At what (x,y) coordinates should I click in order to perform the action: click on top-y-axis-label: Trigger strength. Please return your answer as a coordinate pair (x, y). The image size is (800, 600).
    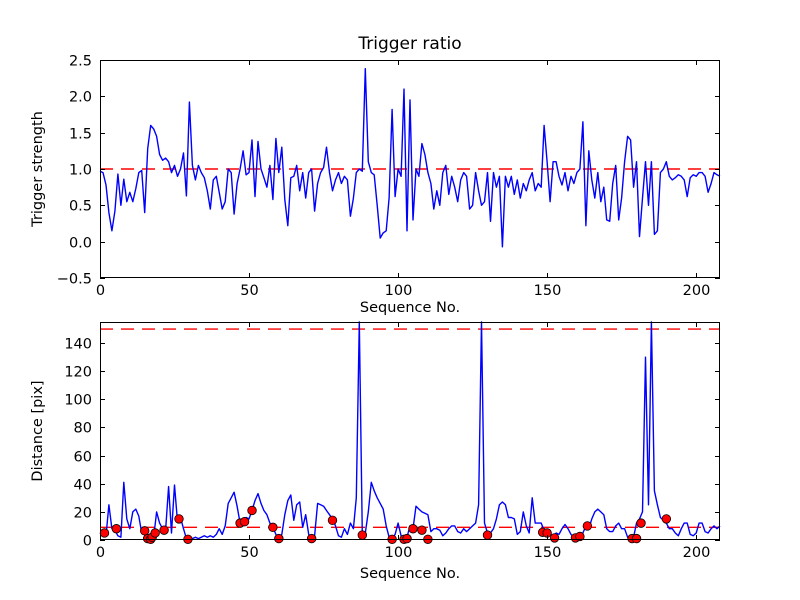
    Looking at the image, I should click on (38, 169).